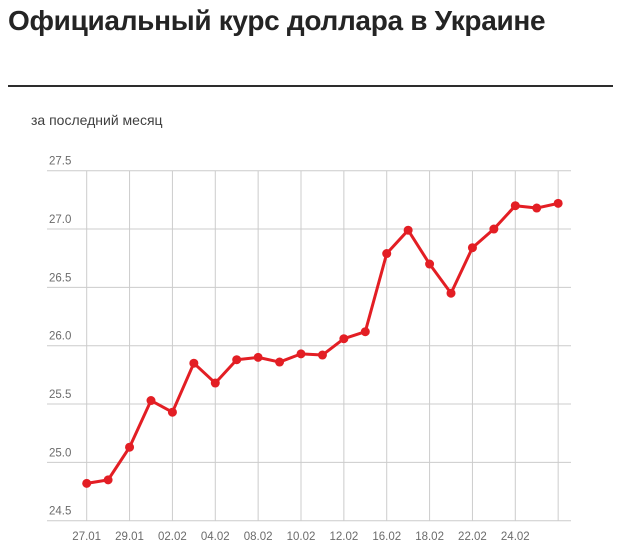 Image resolution: width=622 pixels, height=555 pixels. I want to click on y-tick-label: 25.5, so click(60, 395).